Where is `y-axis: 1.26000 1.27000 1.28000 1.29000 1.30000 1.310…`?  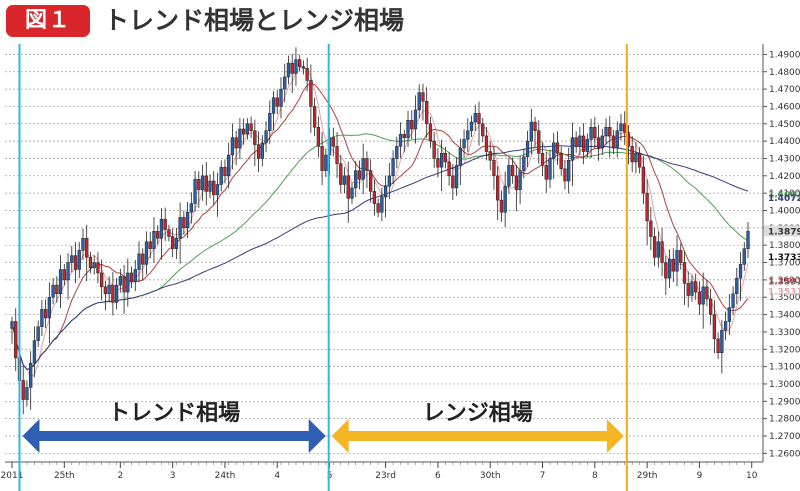
y-axis: 1.26000 1.27000 1.28000 1.29000 1.30000 1.310… is located at coordinates (781, 253).